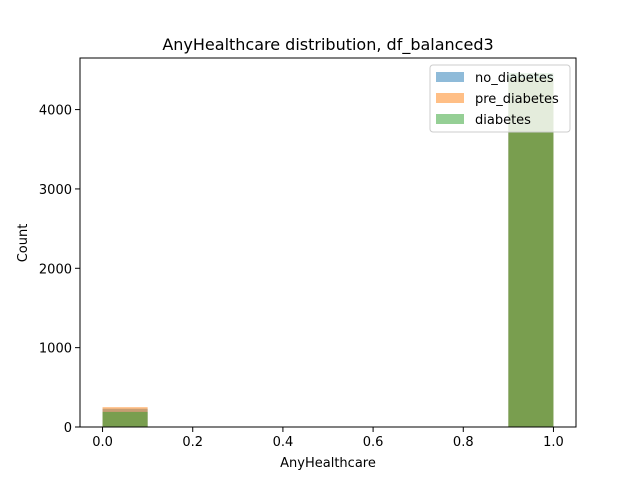 The width and height of the screenshot is (640, 480). Describe the element at coordinates (328, 463) in the screenshot. I see `x-axis-label: AnyHealthcare` at that location.